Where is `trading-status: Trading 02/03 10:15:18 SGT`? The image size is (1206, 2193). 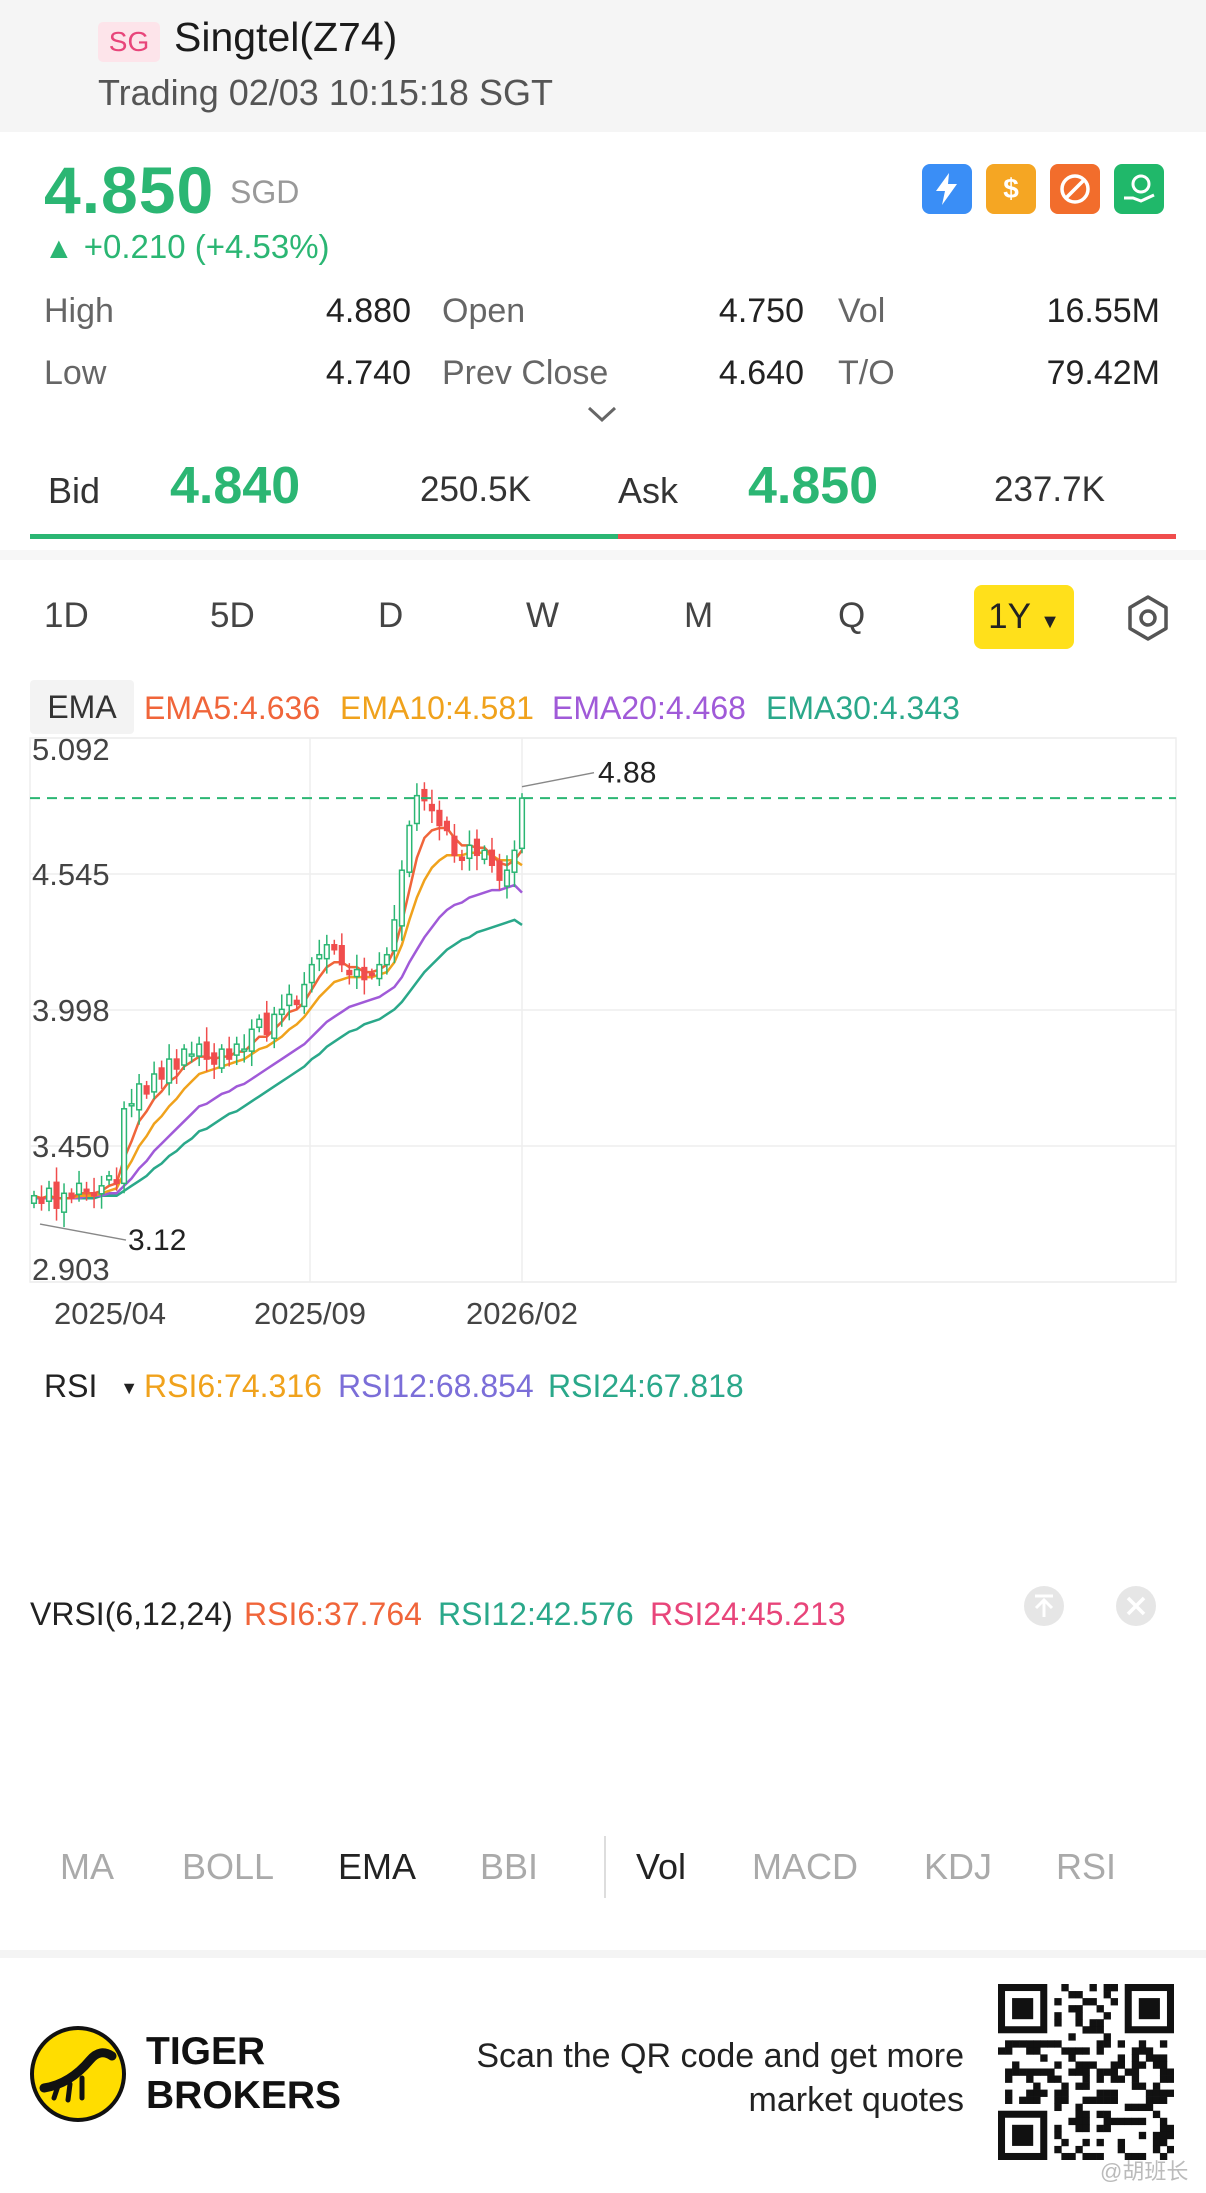 trading-status: Trading 02/03 10:15:18 SGT is located at coordinates (325, 92).